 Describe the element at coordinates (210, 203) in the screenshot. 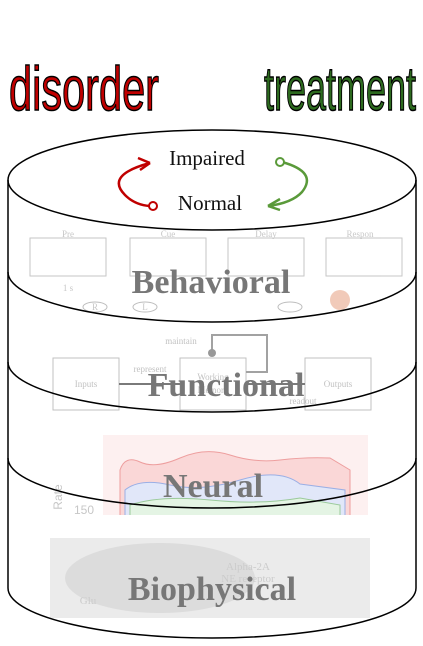

I see `state-label: Normal` at that location.